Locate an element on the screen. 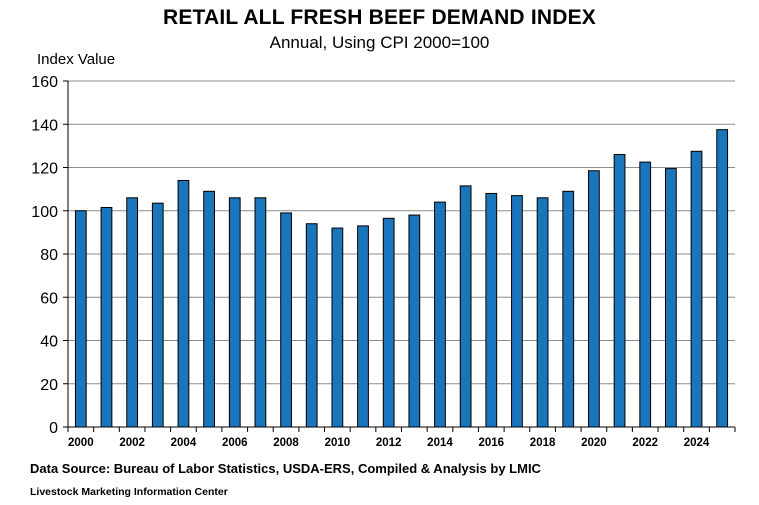 This screenshot has height=505, width=759. y-tick-label: 120 is located at coordinates (44, 169).